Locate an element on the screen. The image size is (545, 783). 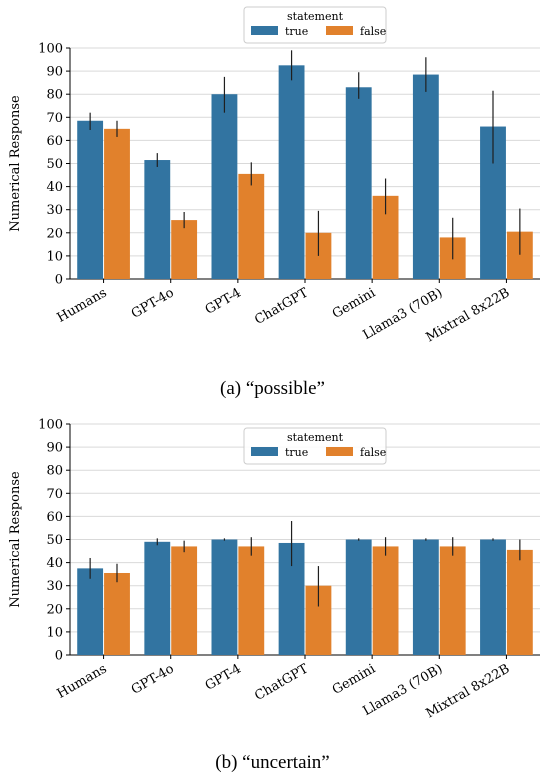
caption-uncertain: (b) “uncertain” is located at coordinates (272, 762).